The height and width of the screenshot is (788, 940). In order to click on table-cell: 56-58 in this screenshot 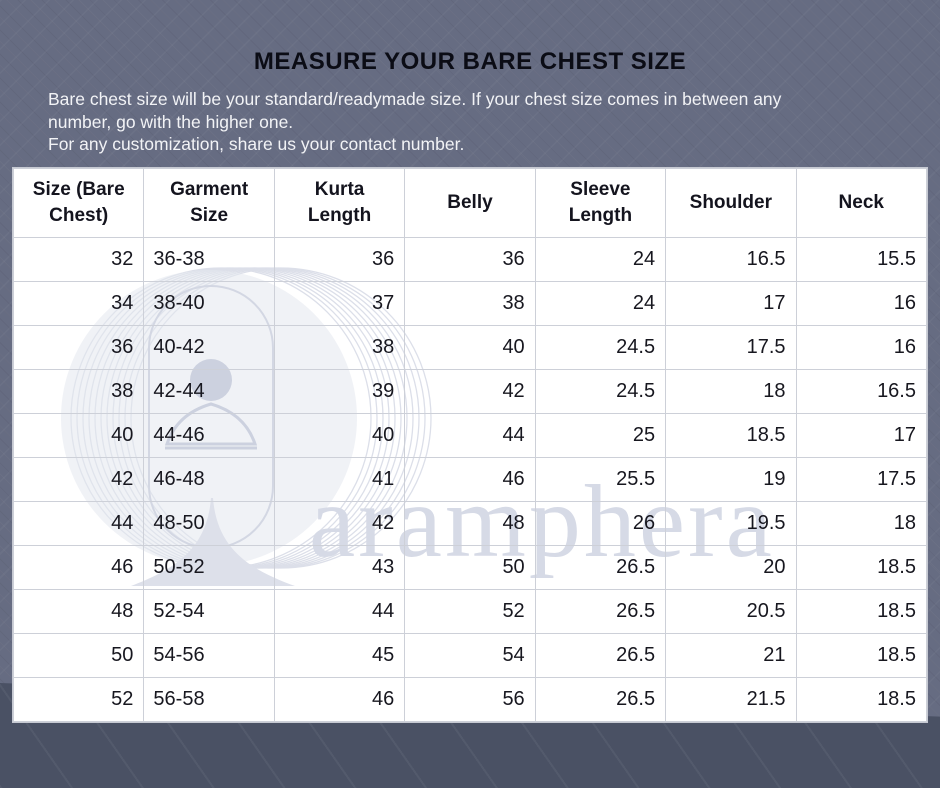, I will do `click(209, 699)`.